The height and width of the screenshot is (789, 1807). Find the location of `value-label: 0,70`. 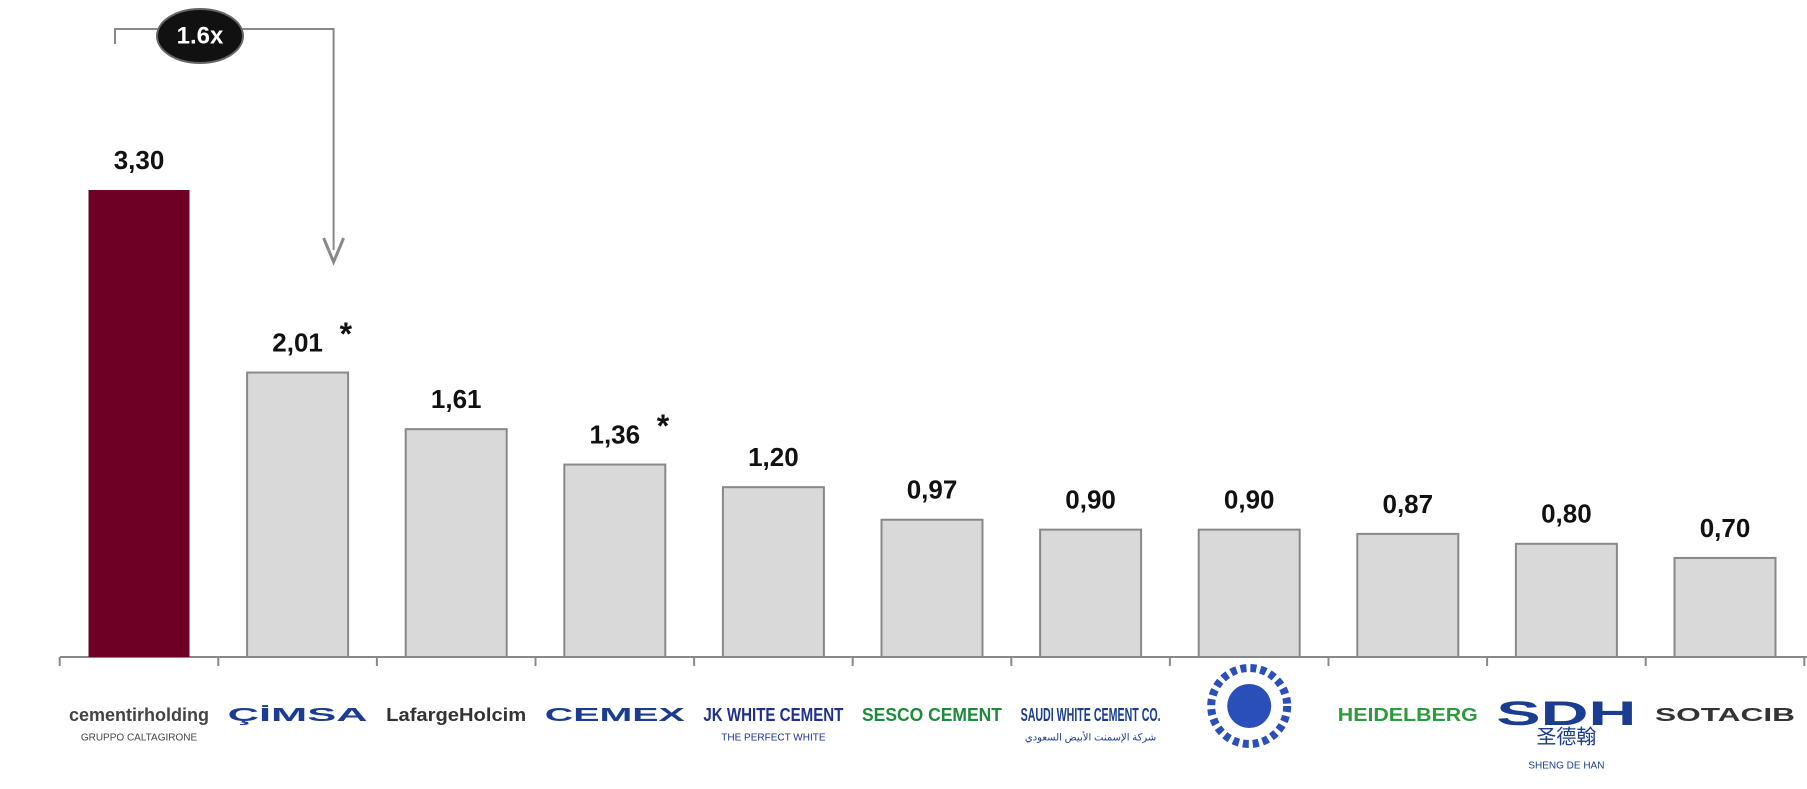

value-label: 0,70 is located at coordinates (1725, 528).